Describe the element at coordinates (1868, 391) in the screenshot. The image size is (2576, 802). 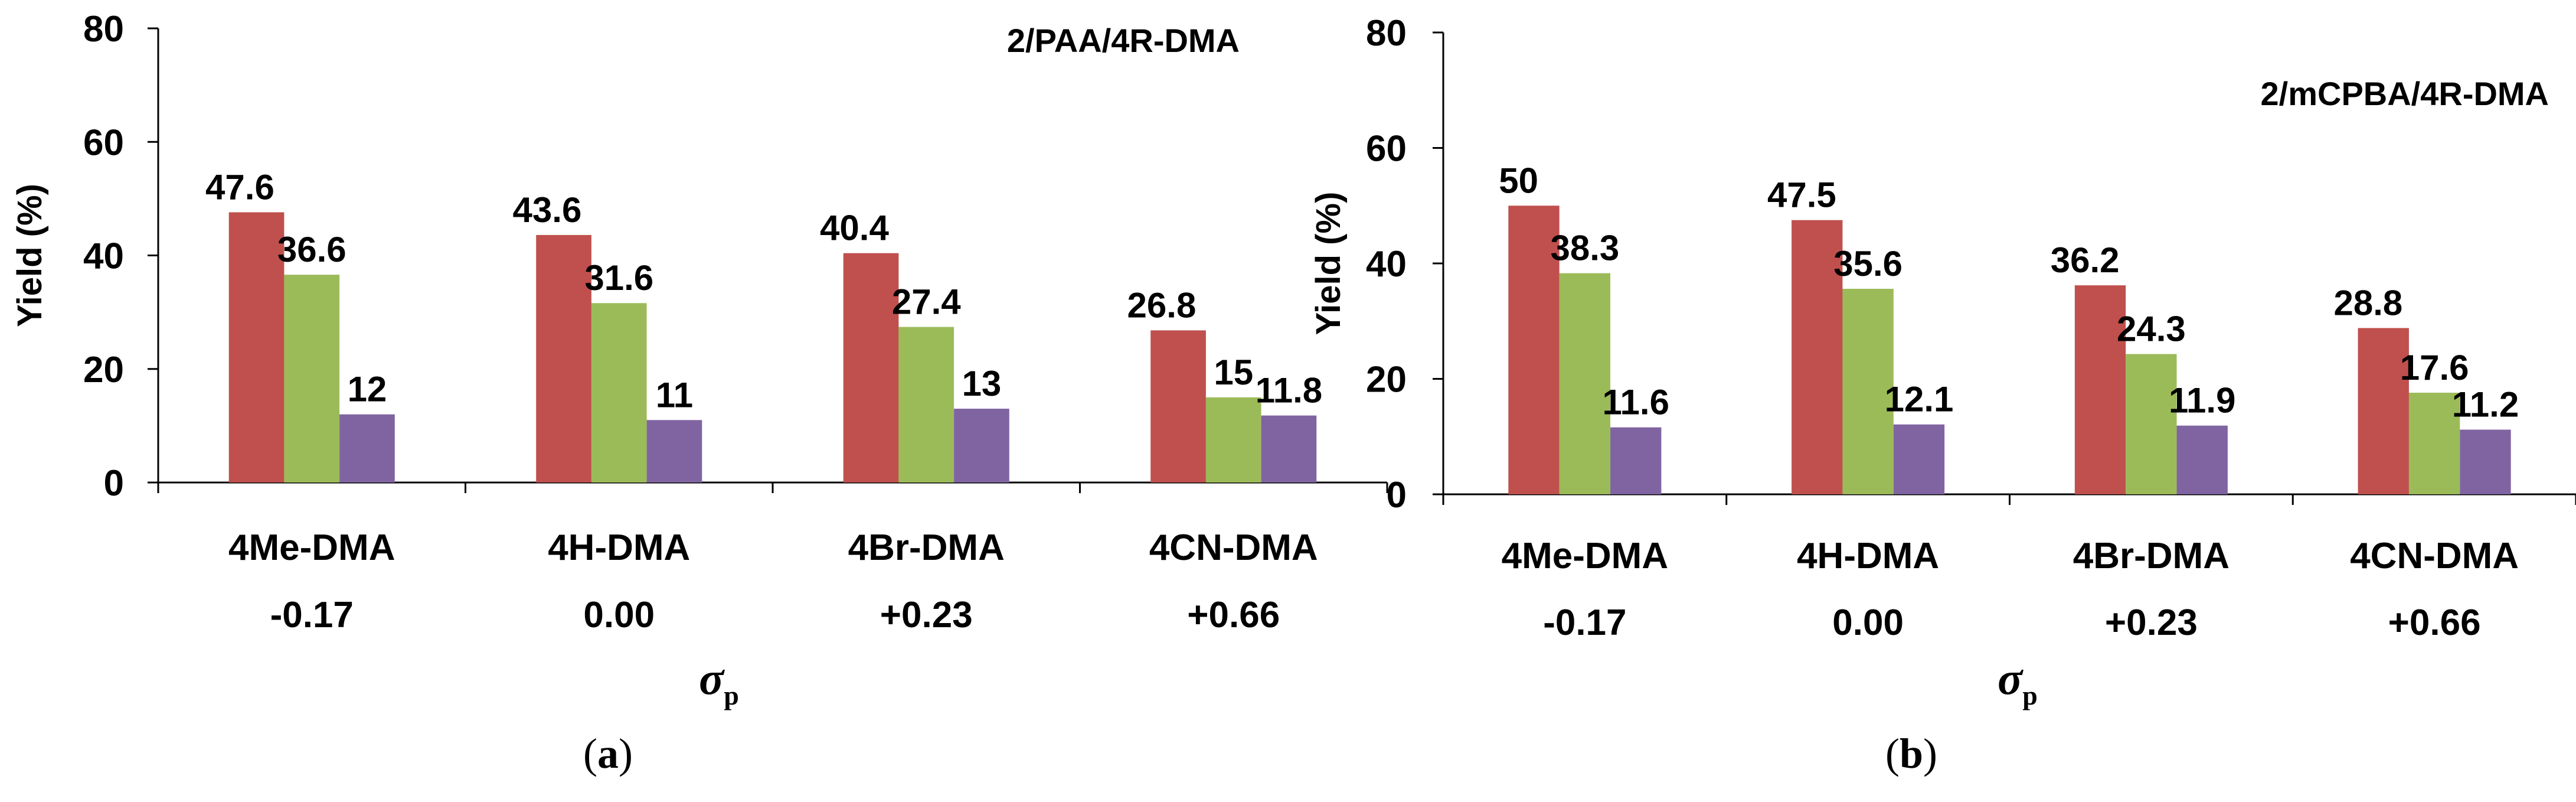
I see `panel-b-bar-4H-DMA-s2` at that location.